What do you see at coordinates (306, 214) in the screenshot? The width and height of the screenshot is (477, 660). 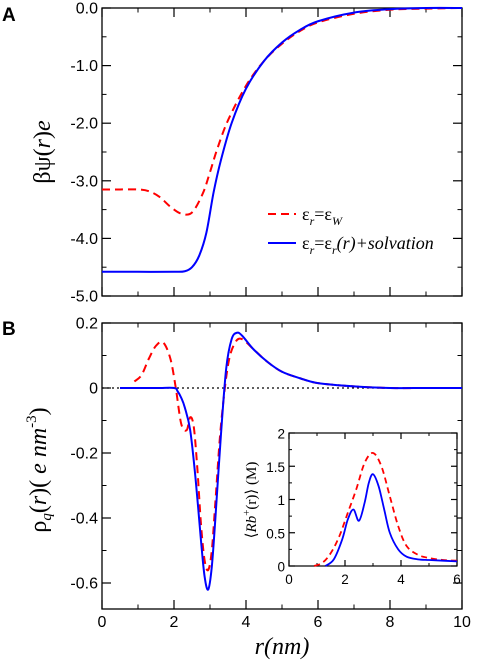 I see `legend-1-prefix: ε` at bounding box center [306, 214].